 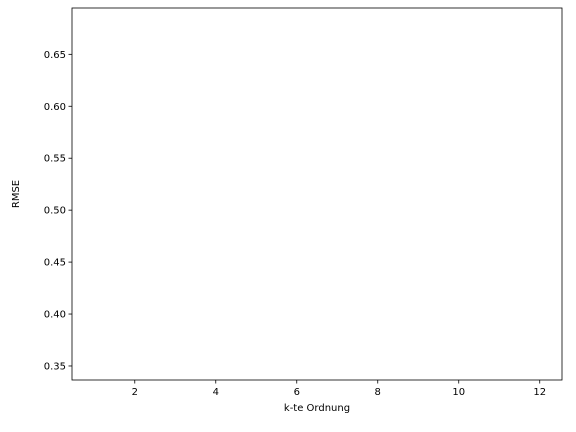 What do you see at coordinates (55, 211) in the screenshot?
I see `y-tick-label: 0.50` at bounding box center [55, 211].